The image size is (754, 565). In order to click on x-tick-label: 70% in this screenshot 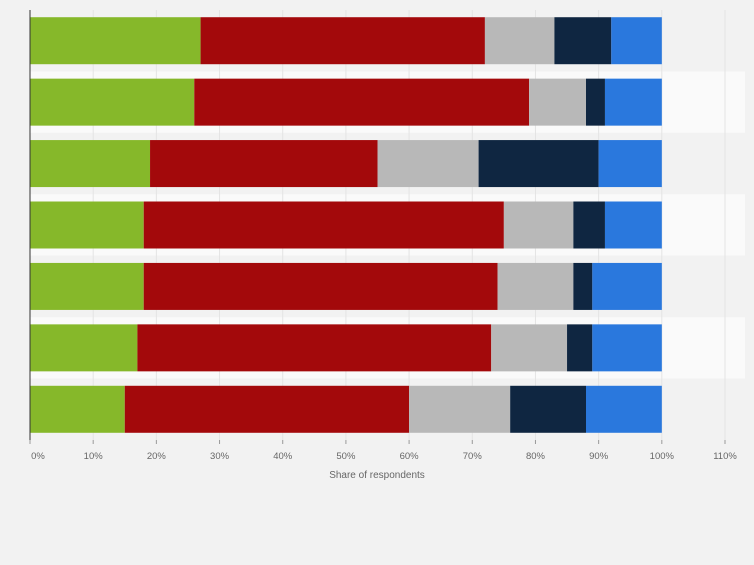, I will do `click(473, 456)`.